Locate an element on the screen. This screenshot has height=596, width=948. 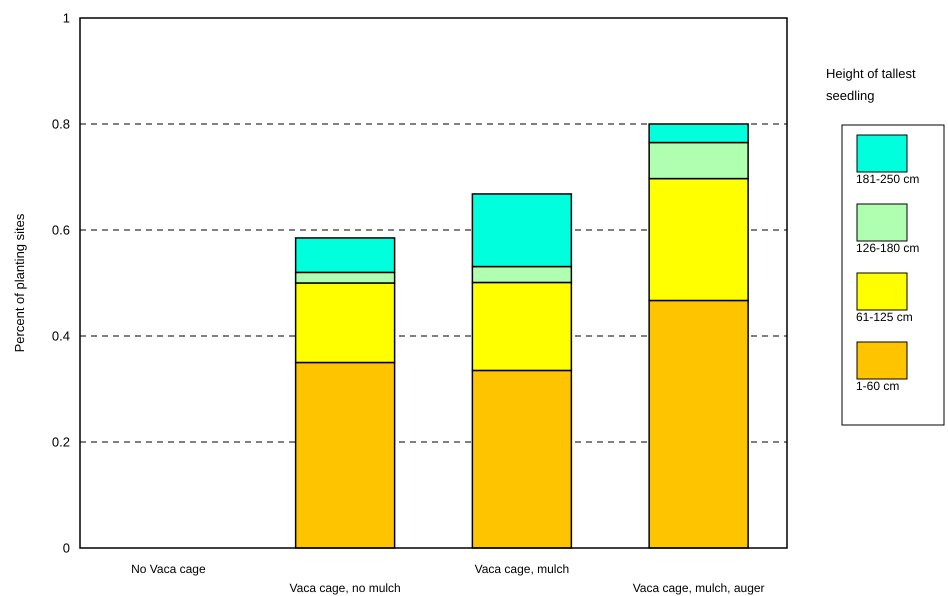
text: 181-250 cm is located at coordinates (888, 179).